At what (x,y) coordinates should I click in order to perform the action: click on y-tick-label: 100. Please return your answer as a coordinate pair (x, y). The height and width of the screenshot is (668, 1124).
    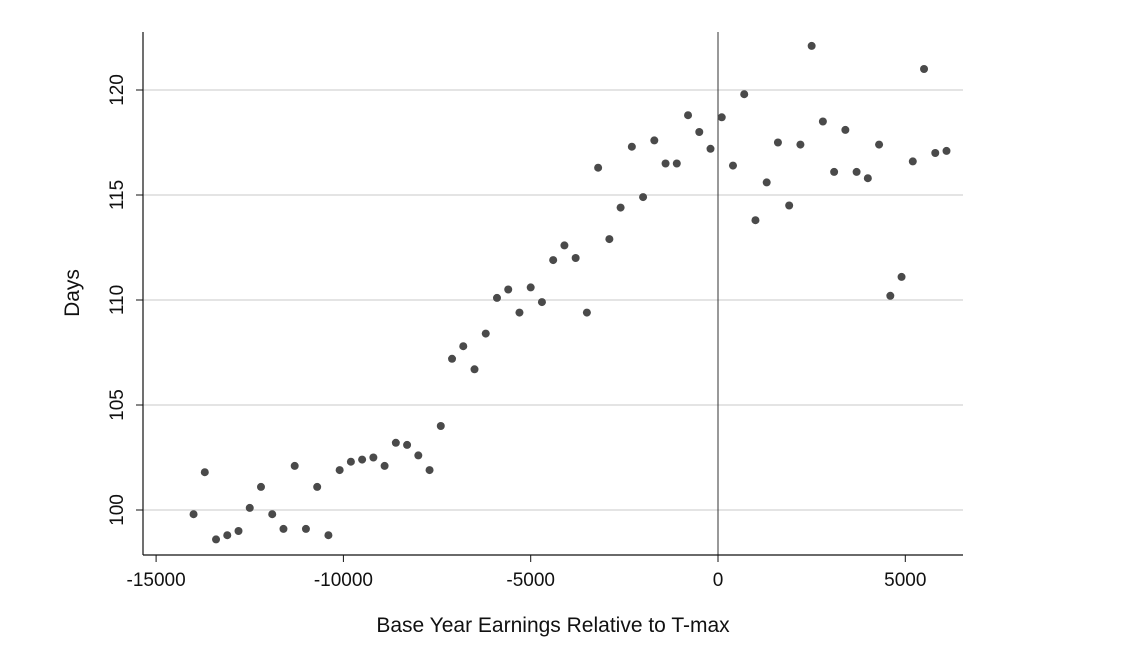
    Looking at the image, I should click on (117, 510).